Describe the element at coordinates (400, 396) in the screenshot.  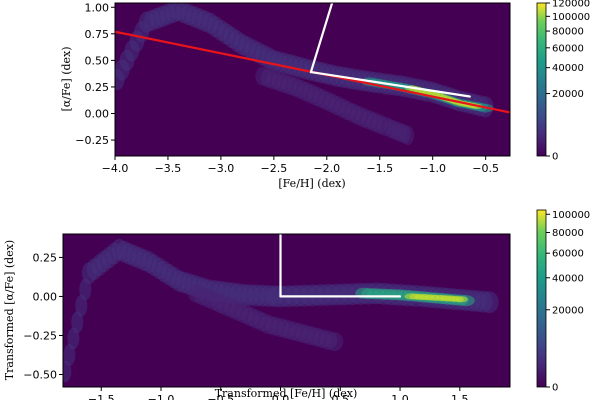
I see `x-tick-label: 1.0` at that location.